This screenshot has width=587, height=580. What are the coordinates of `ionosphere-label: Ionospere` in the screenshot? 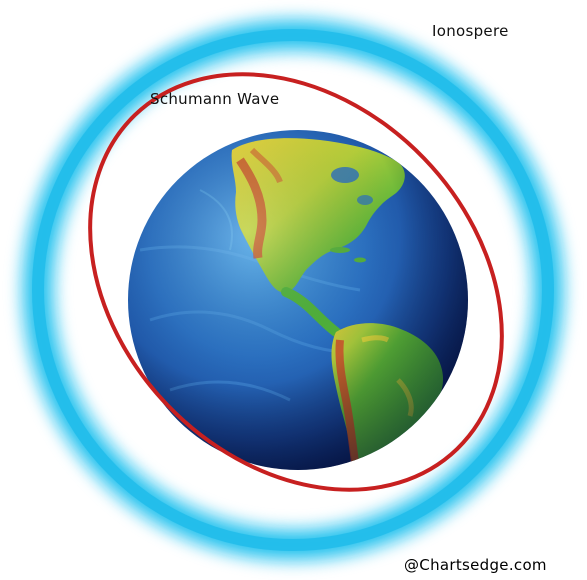 It's located at (470, 31).